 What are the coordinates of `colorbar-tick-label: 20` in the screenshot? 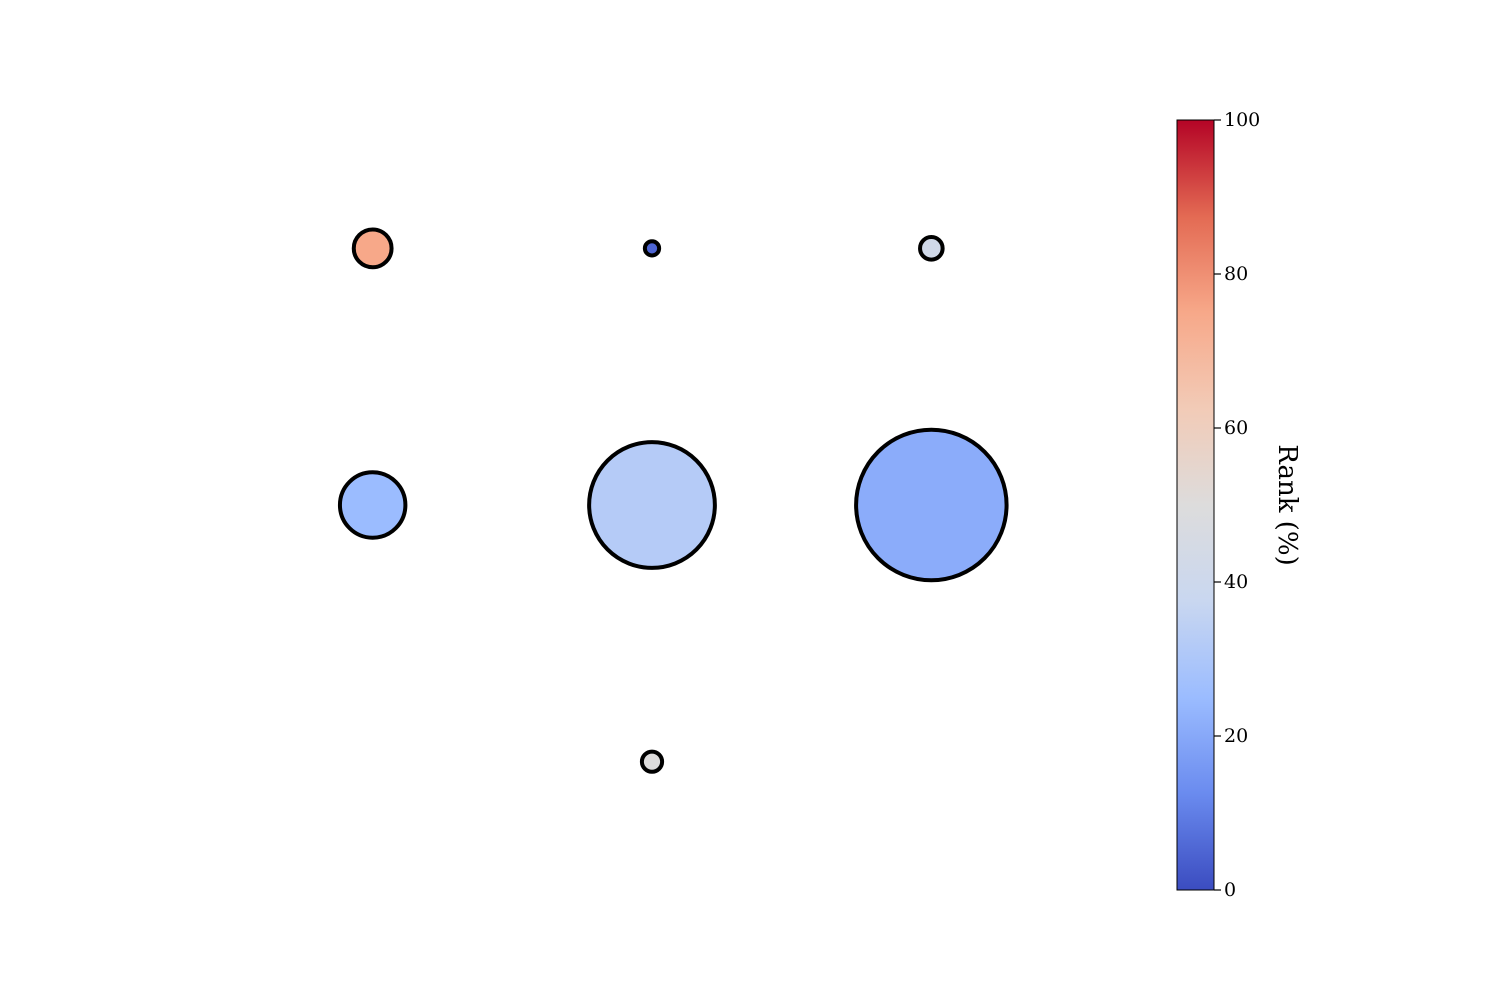 It's located at (1236, 736).